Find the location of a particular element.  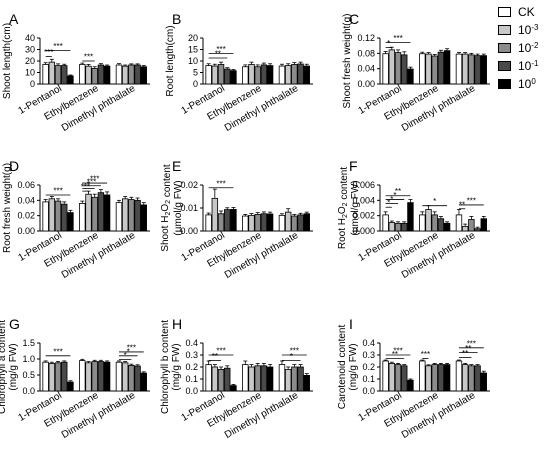

y-tick-label: 30 is located at coordinates (30, 50).